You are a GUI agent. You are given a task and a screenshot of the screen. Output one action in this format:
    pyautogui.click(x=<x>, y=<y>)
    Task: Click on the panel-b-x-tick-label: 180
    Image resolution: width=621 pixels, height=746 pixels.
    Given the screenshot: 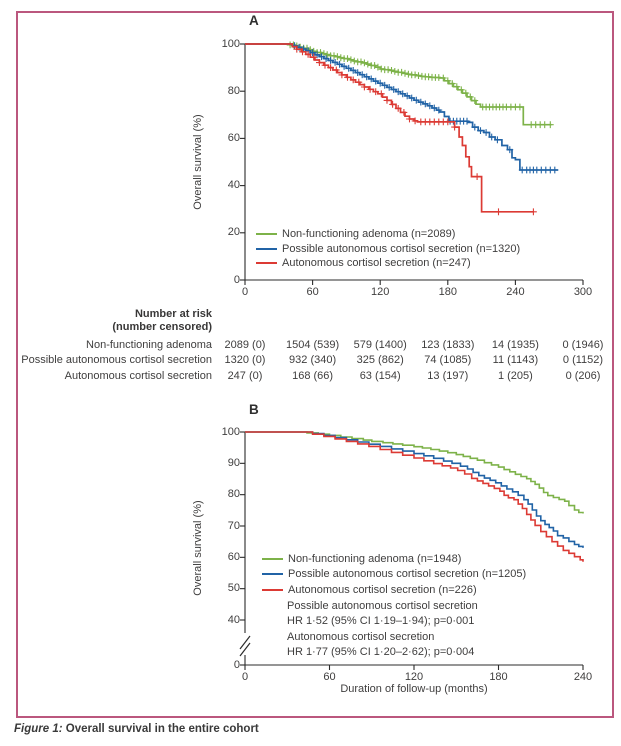 What is the action you would take?
    pyautogui.click(x=498, y=677)
    